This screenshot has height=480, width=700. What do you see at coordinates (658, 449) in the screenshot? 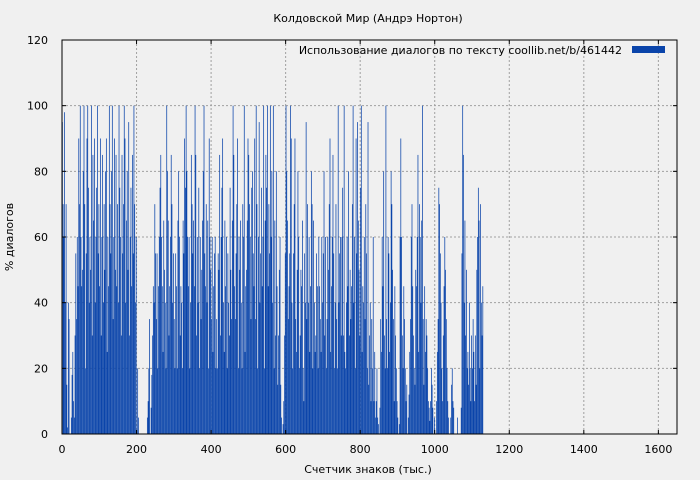
I see `x-tick-label: 1600` at bounding box center [658, 449].